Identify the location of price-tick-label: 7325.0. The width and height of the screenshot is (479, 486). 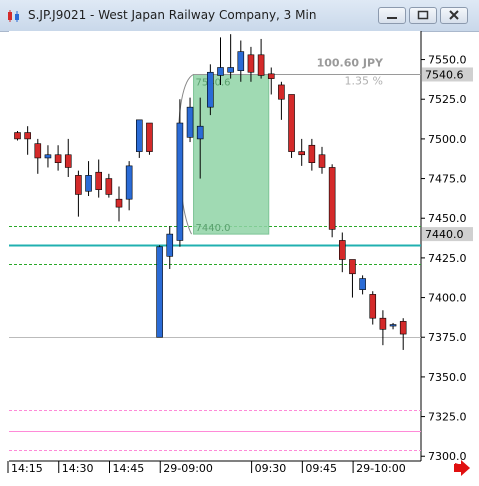
(447, 417).